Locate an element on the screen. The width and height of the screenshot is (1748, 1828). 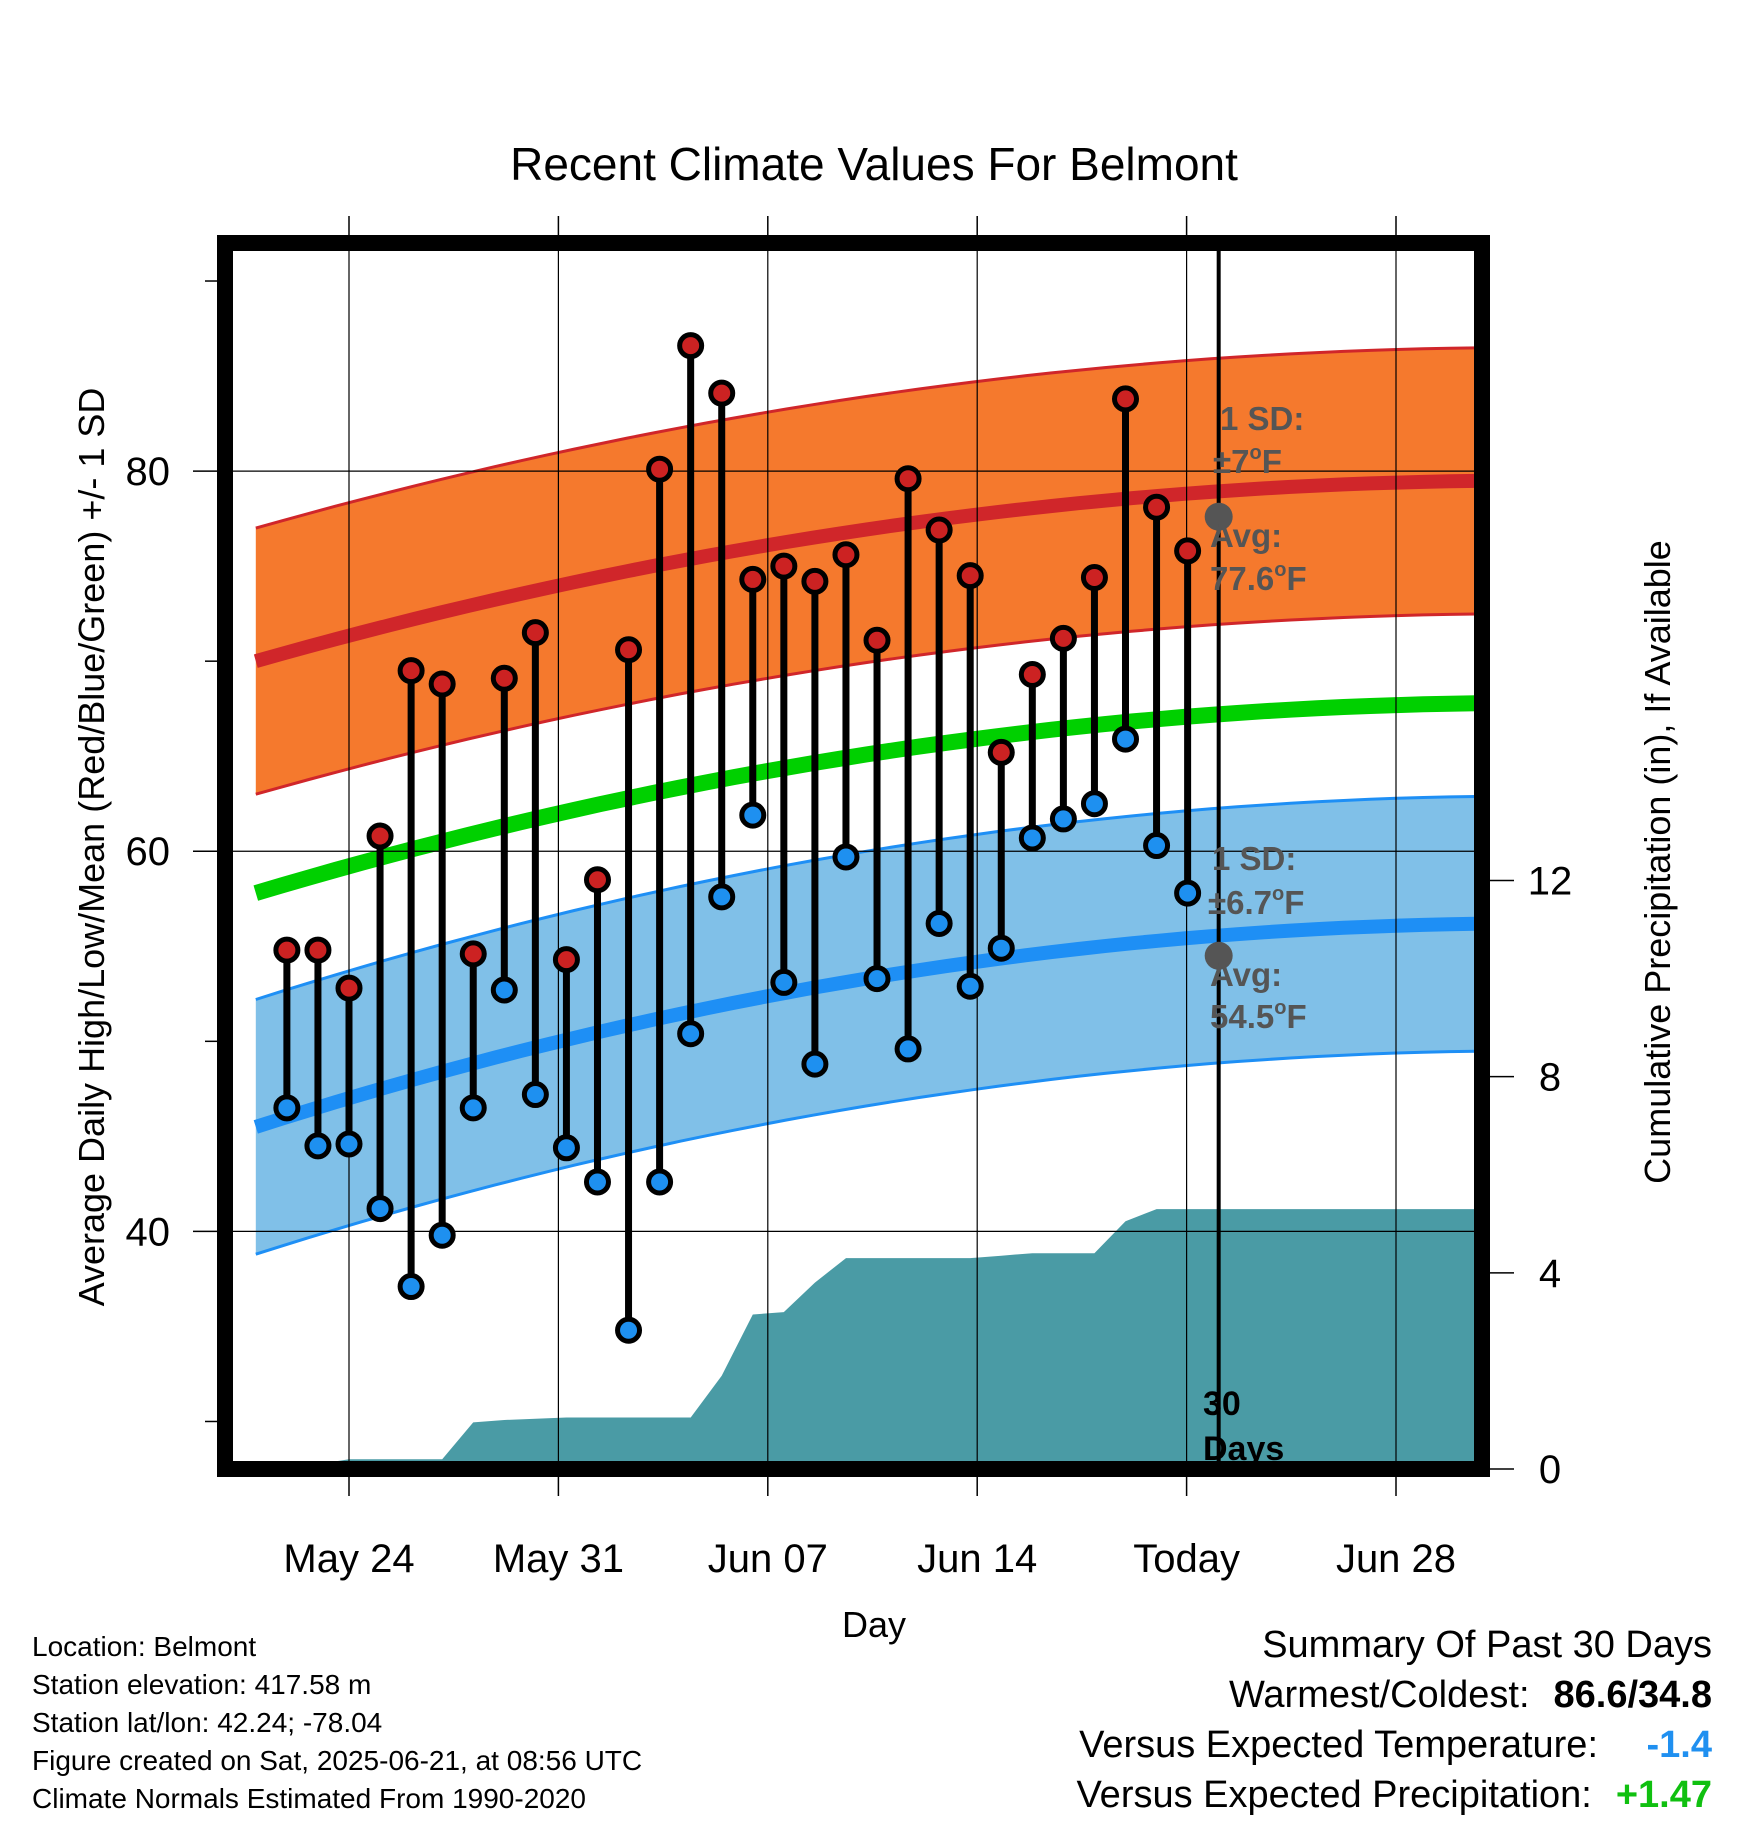
latlon-text: Station lat/lon: 42.24; -78.04 is located at coordinates (207, 1722).